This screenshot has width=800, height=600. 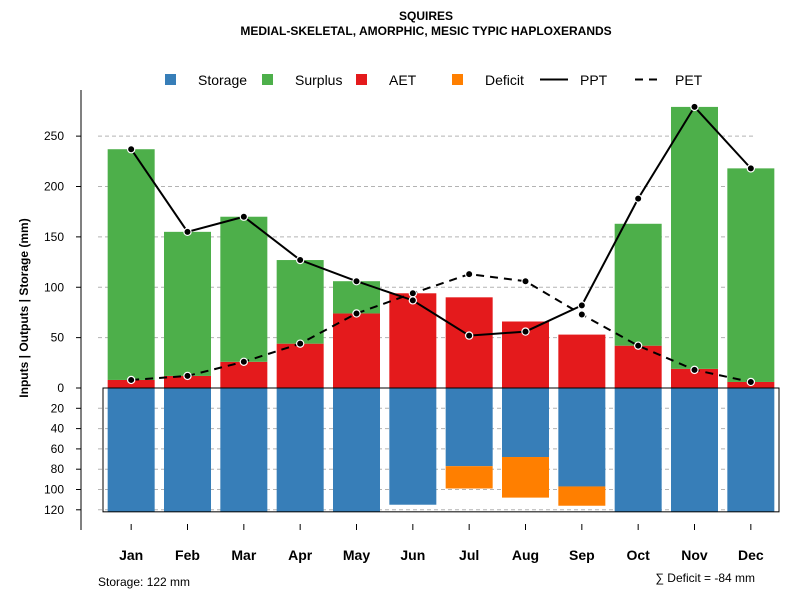 I want to click on x-tick-label-dec: Dec, so click(x=751, y=555).